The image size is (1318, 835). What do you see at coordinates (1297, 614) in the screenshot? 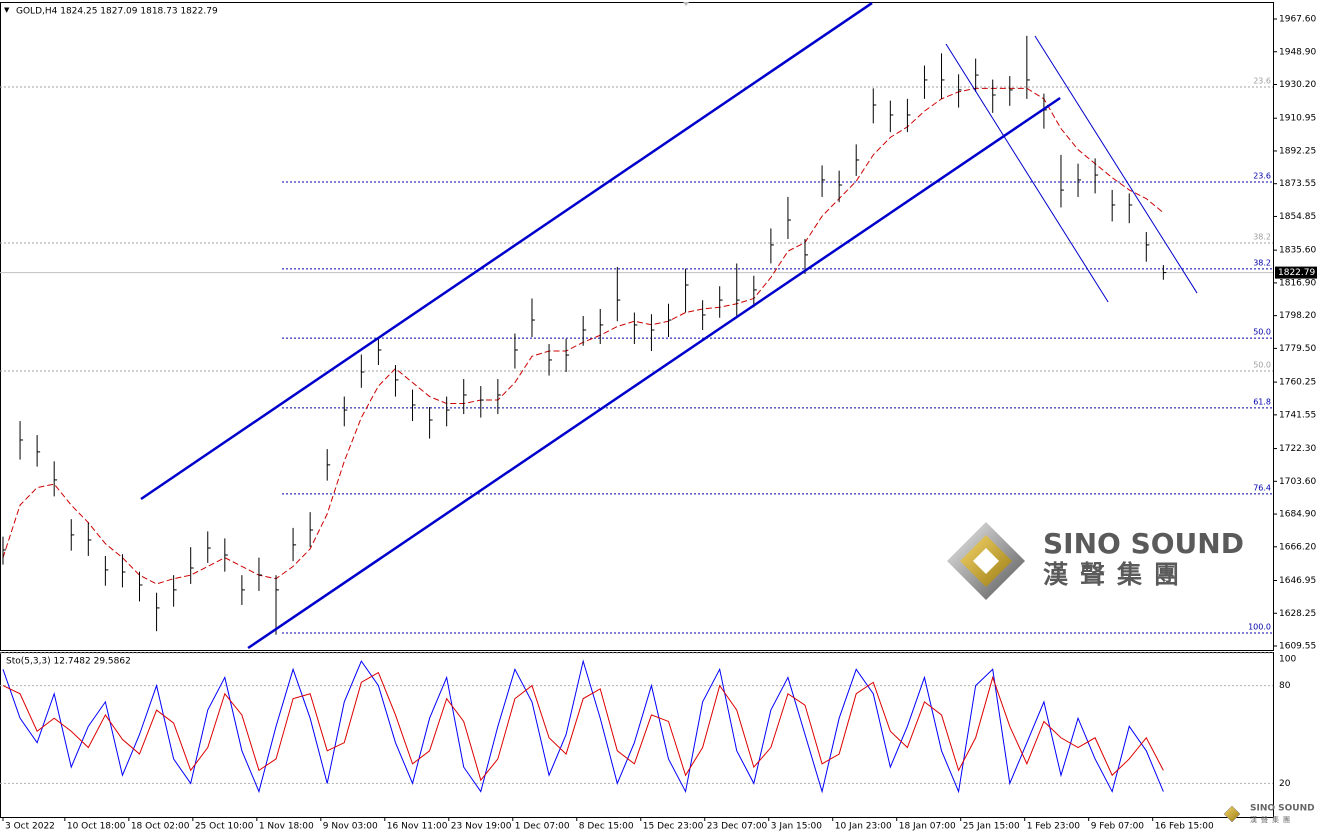
I see `y-tick-label: 1628.25` at bounding box center [1297, 614].